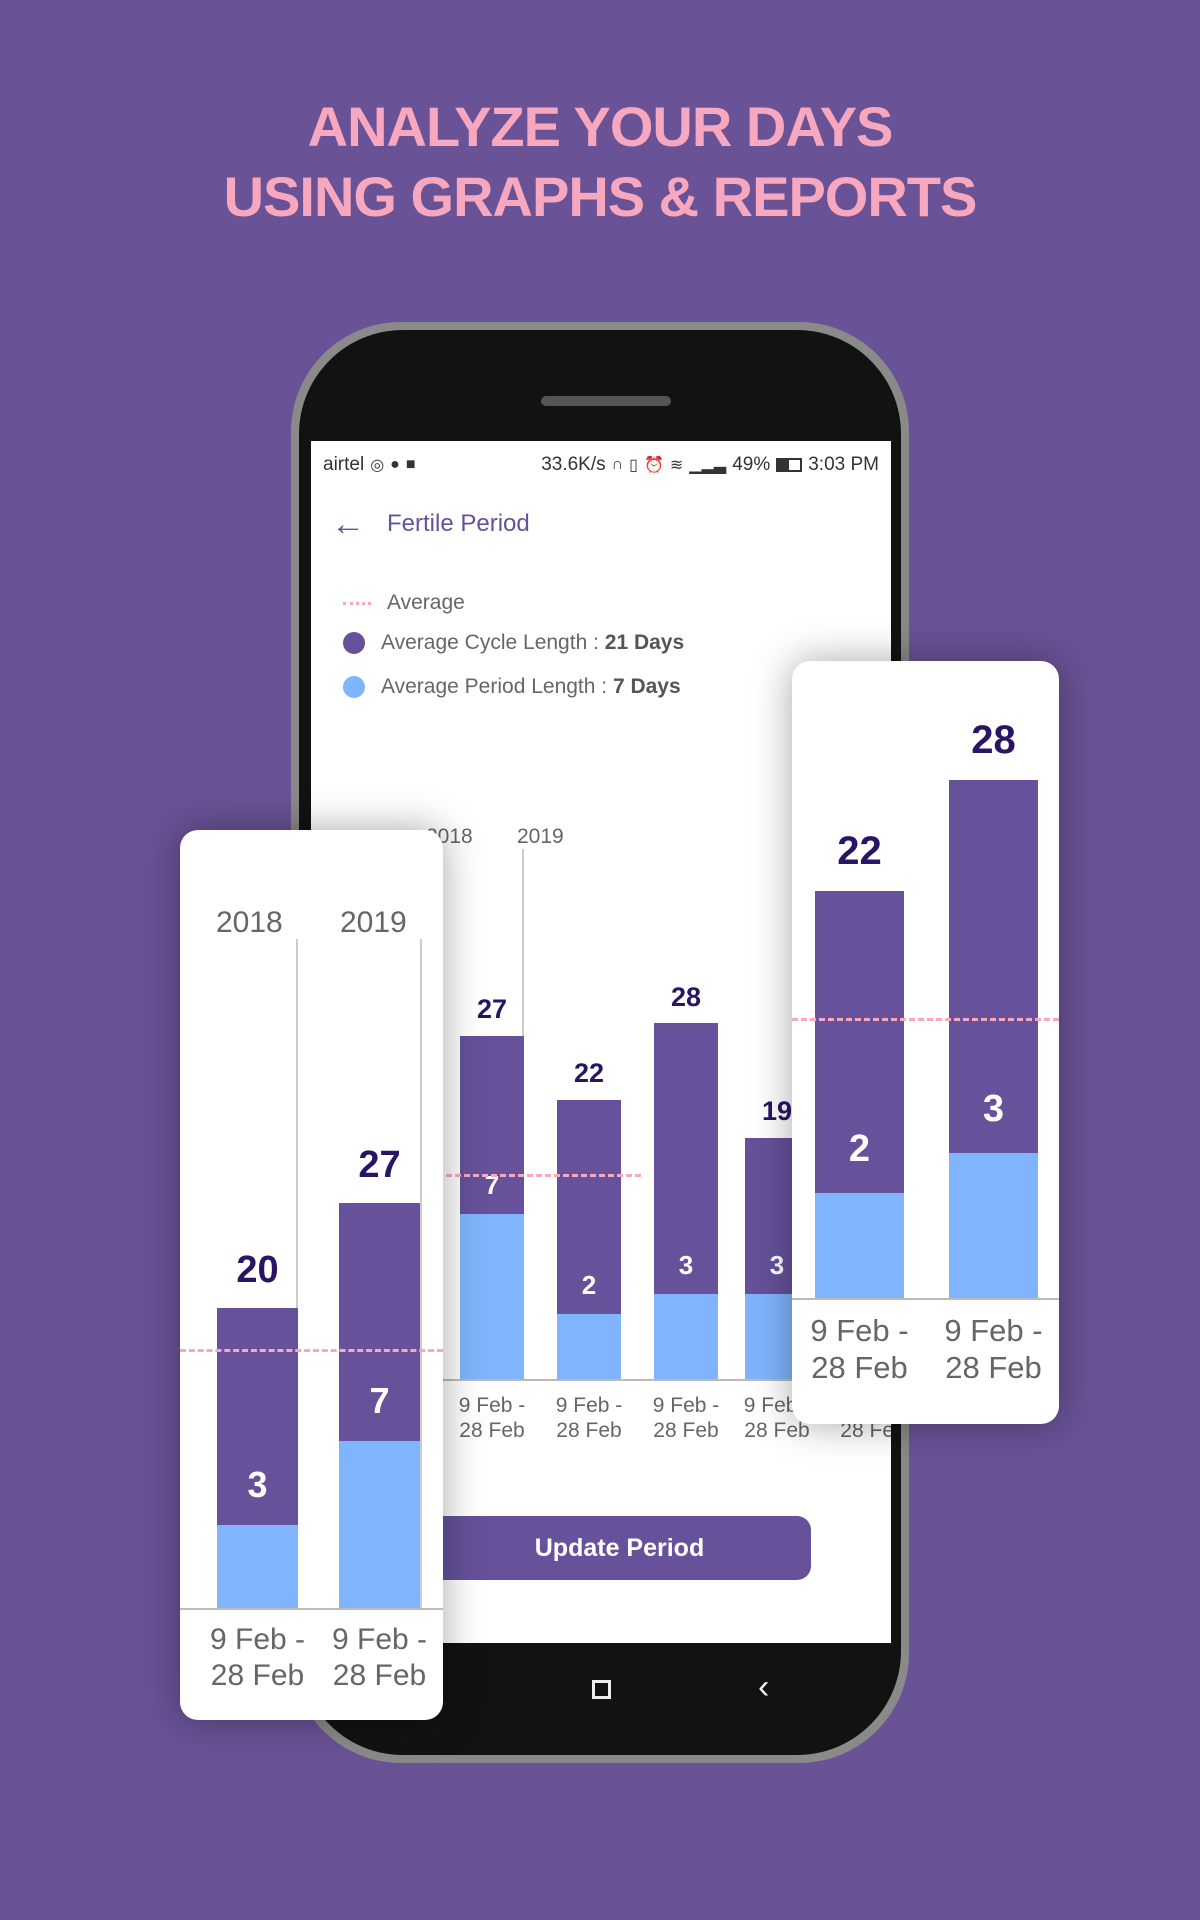 This screenshot has width=1200, height=1920. Describe the element at coordinates (377, 465) in the screenshot. I see `instagram-icon: ◎` at that location.